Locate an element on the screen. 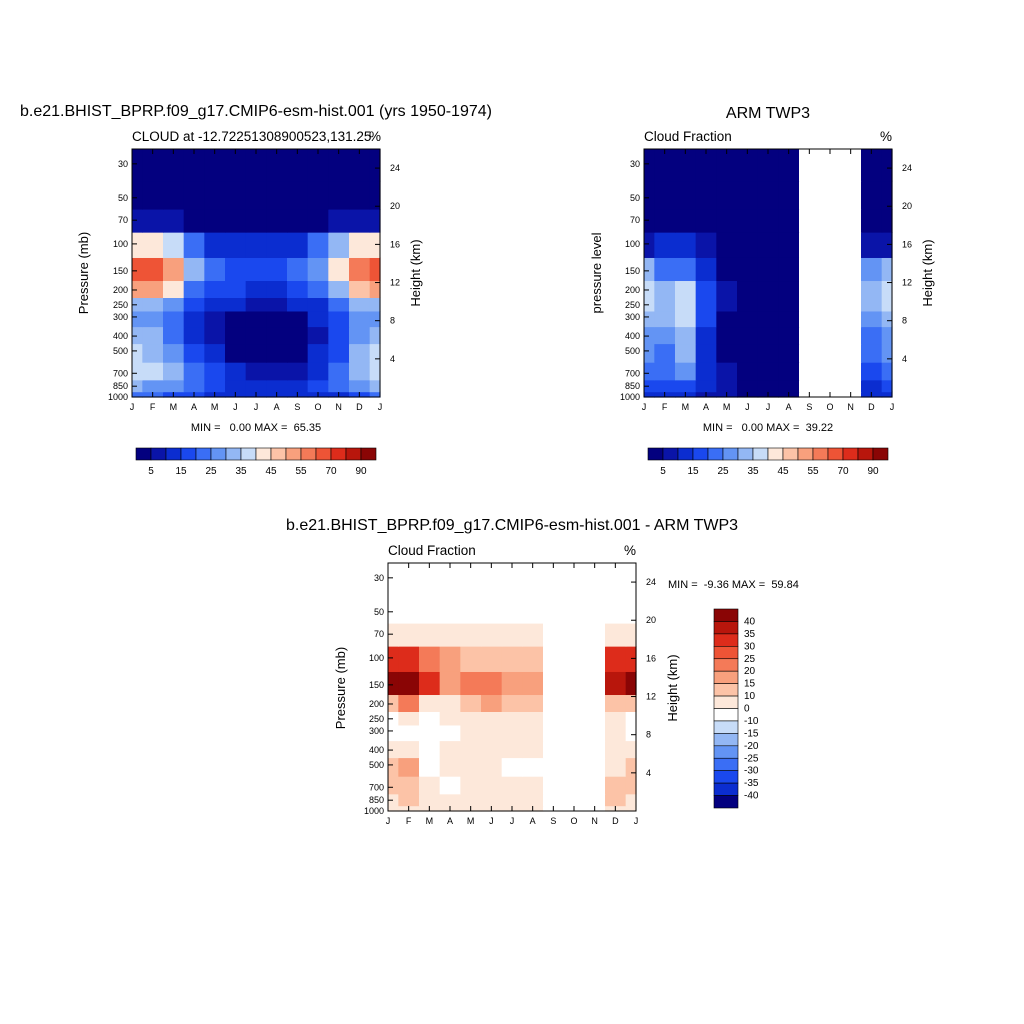 The image size is (1024, 1024). panel-obs-colorbar: 5 15 25 35 45 55 70 90 is located at coordinates (768, 462).